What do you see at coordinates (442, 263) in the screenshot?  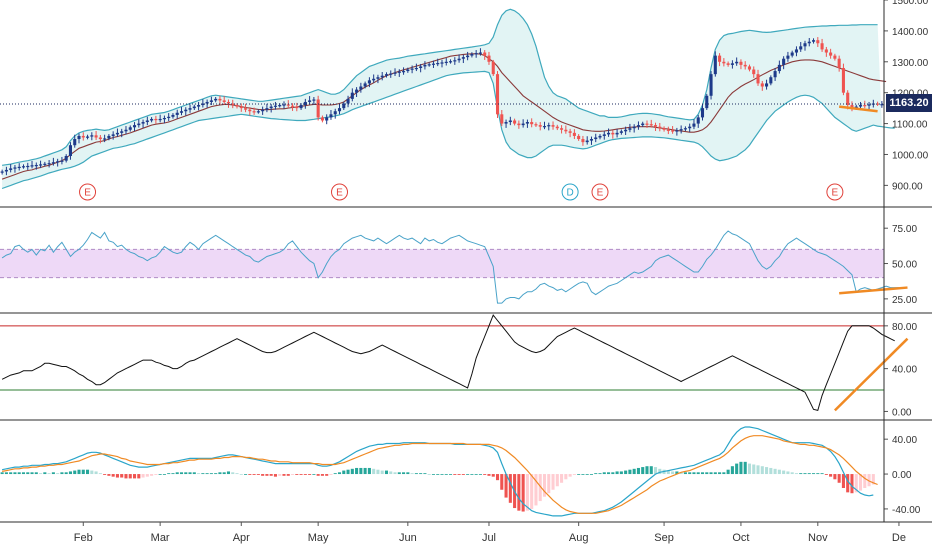 I see `rsi-band` at bounding box center [442, 263].